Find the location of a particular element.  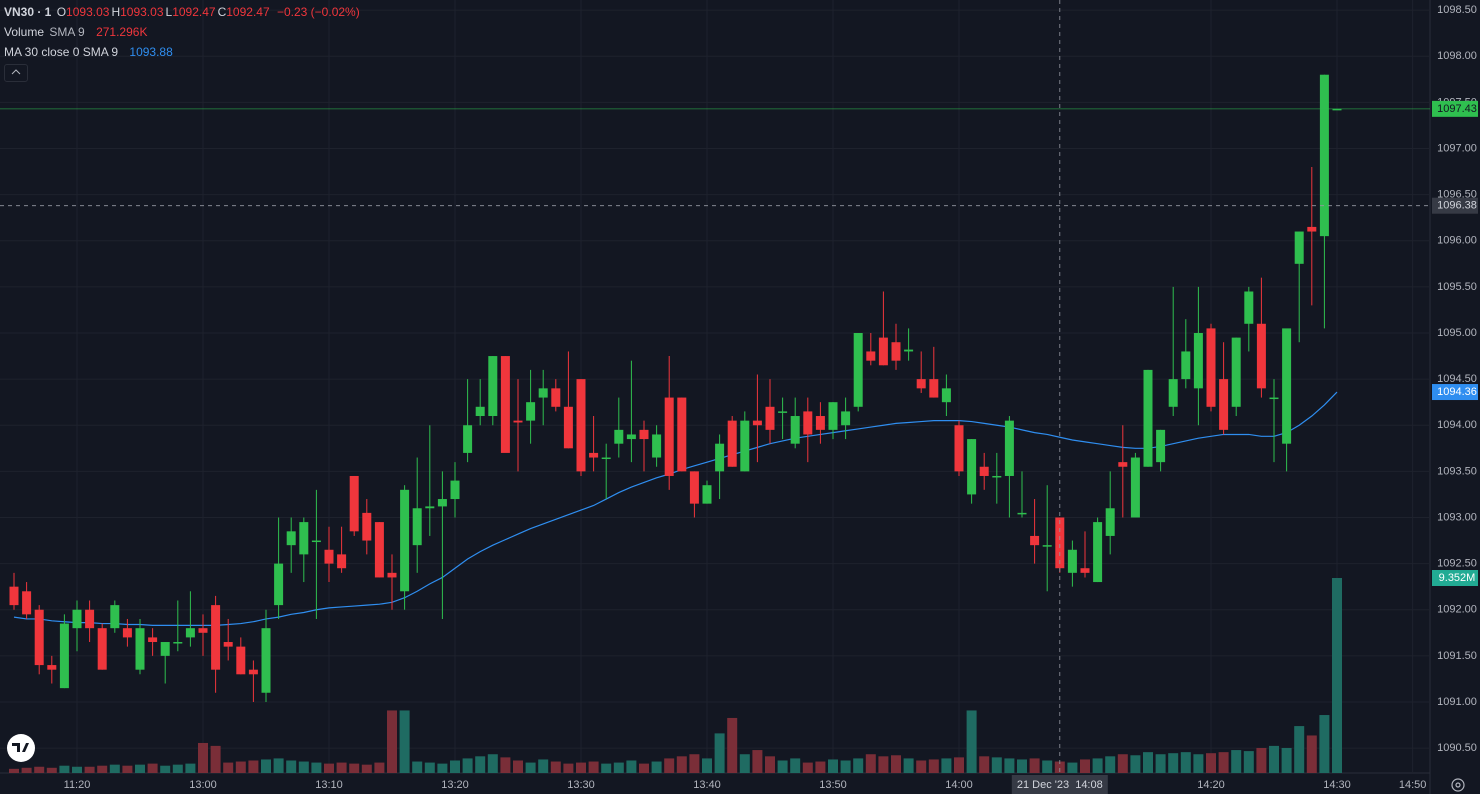

logo-mark is located at coordinates (20, 747).